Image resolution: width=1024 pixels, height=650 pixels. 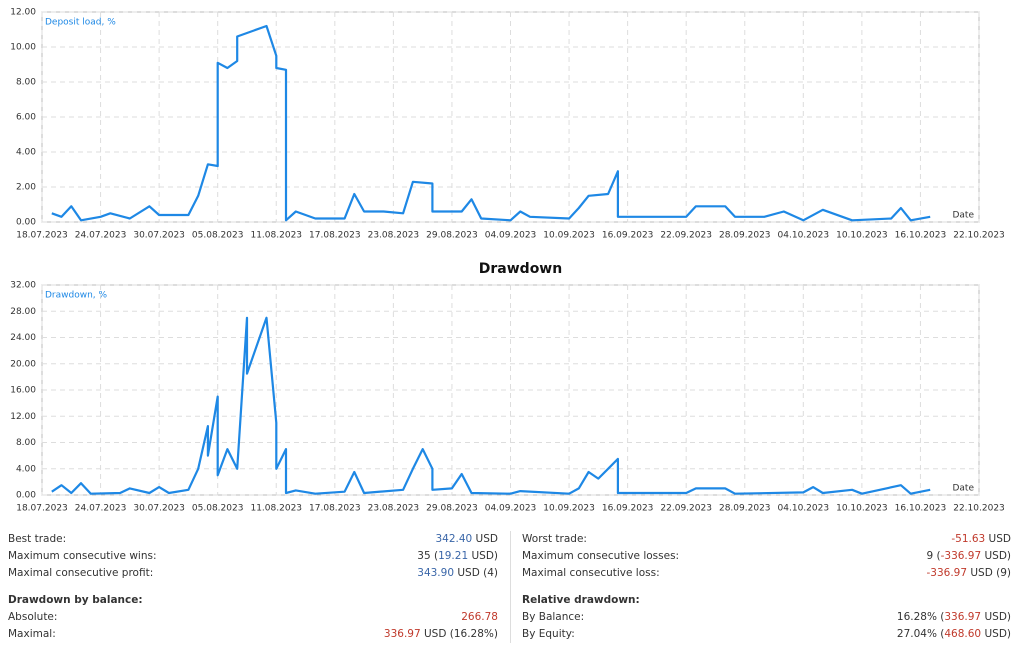 I want to click on stat-label: By Equity:, so click(x=548, y=634).